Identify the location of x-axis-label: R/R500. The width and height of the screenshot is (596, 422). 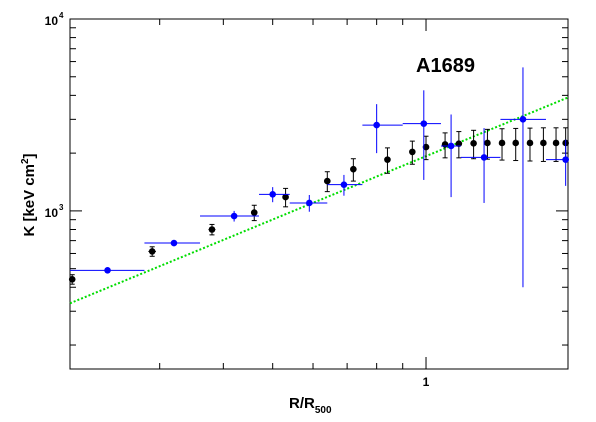
(310, 405).